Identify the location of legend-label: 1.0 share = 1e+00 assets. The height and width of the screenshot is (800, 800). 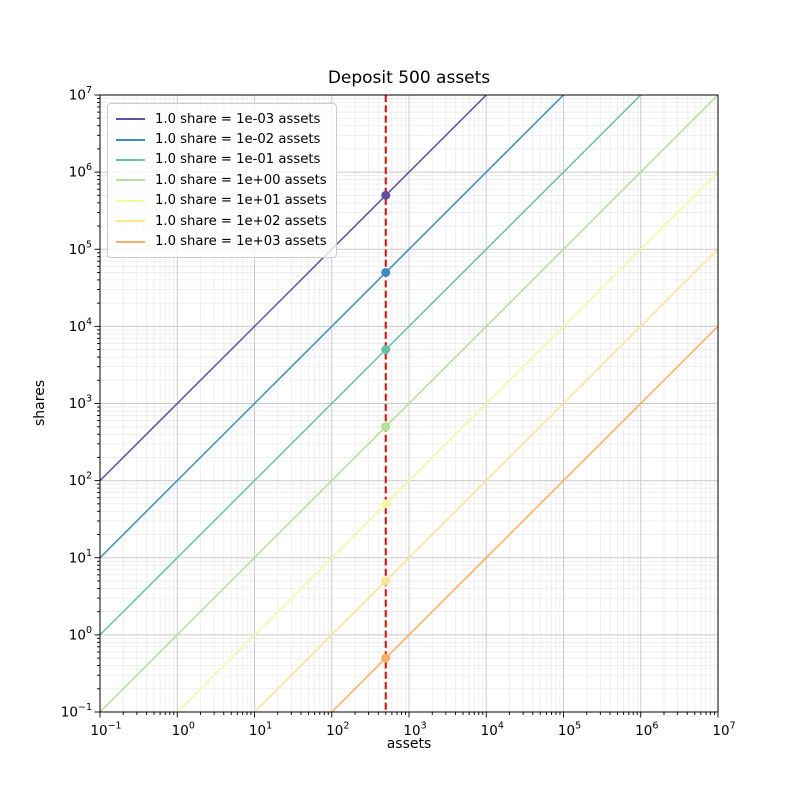
(241, 180).